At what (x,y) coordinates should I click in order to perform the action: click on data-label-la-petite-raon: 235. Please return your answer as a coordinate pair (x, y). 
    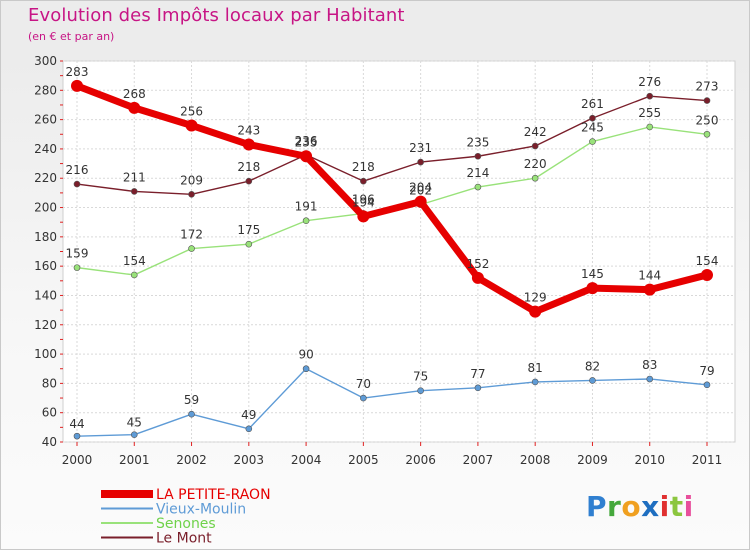
    Looking at the image, I should click on (306, 142).